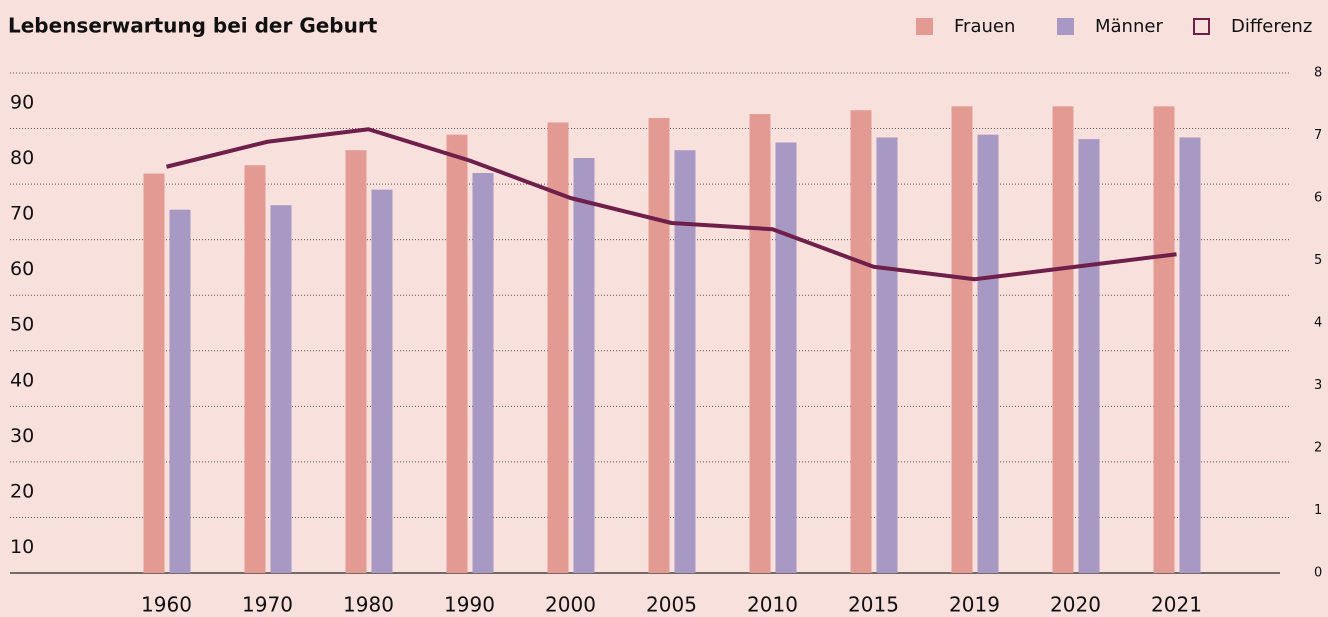 The height and width of the screenshot is (617, 1328). Describe the element at coordinates (1318, 385) in the screenshot. I see `y2-tick-label: 3` at that location.